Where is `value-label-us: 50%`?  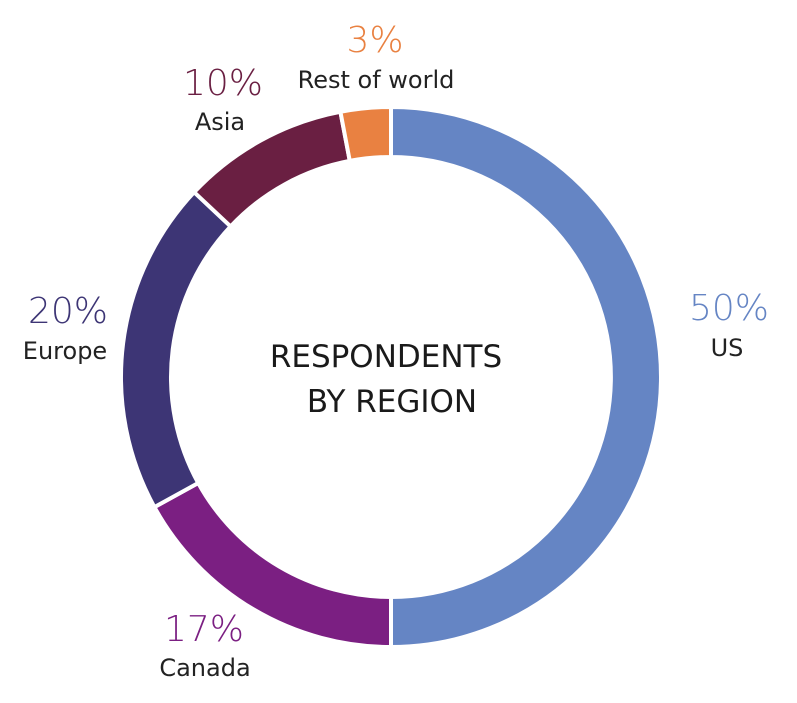
value-label-us: 50% is located at coordinates (729, 308).